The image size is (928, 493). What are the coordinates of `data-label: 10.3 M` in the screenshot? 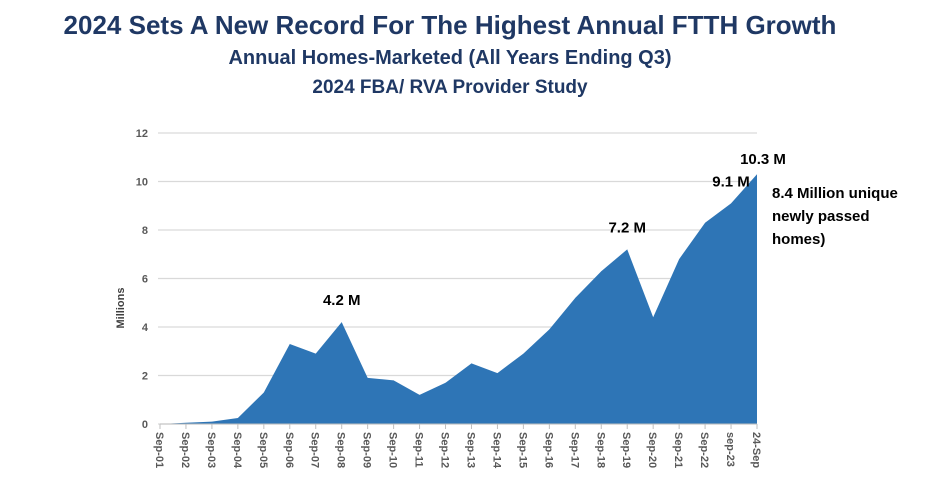 It's located at (763, 159).